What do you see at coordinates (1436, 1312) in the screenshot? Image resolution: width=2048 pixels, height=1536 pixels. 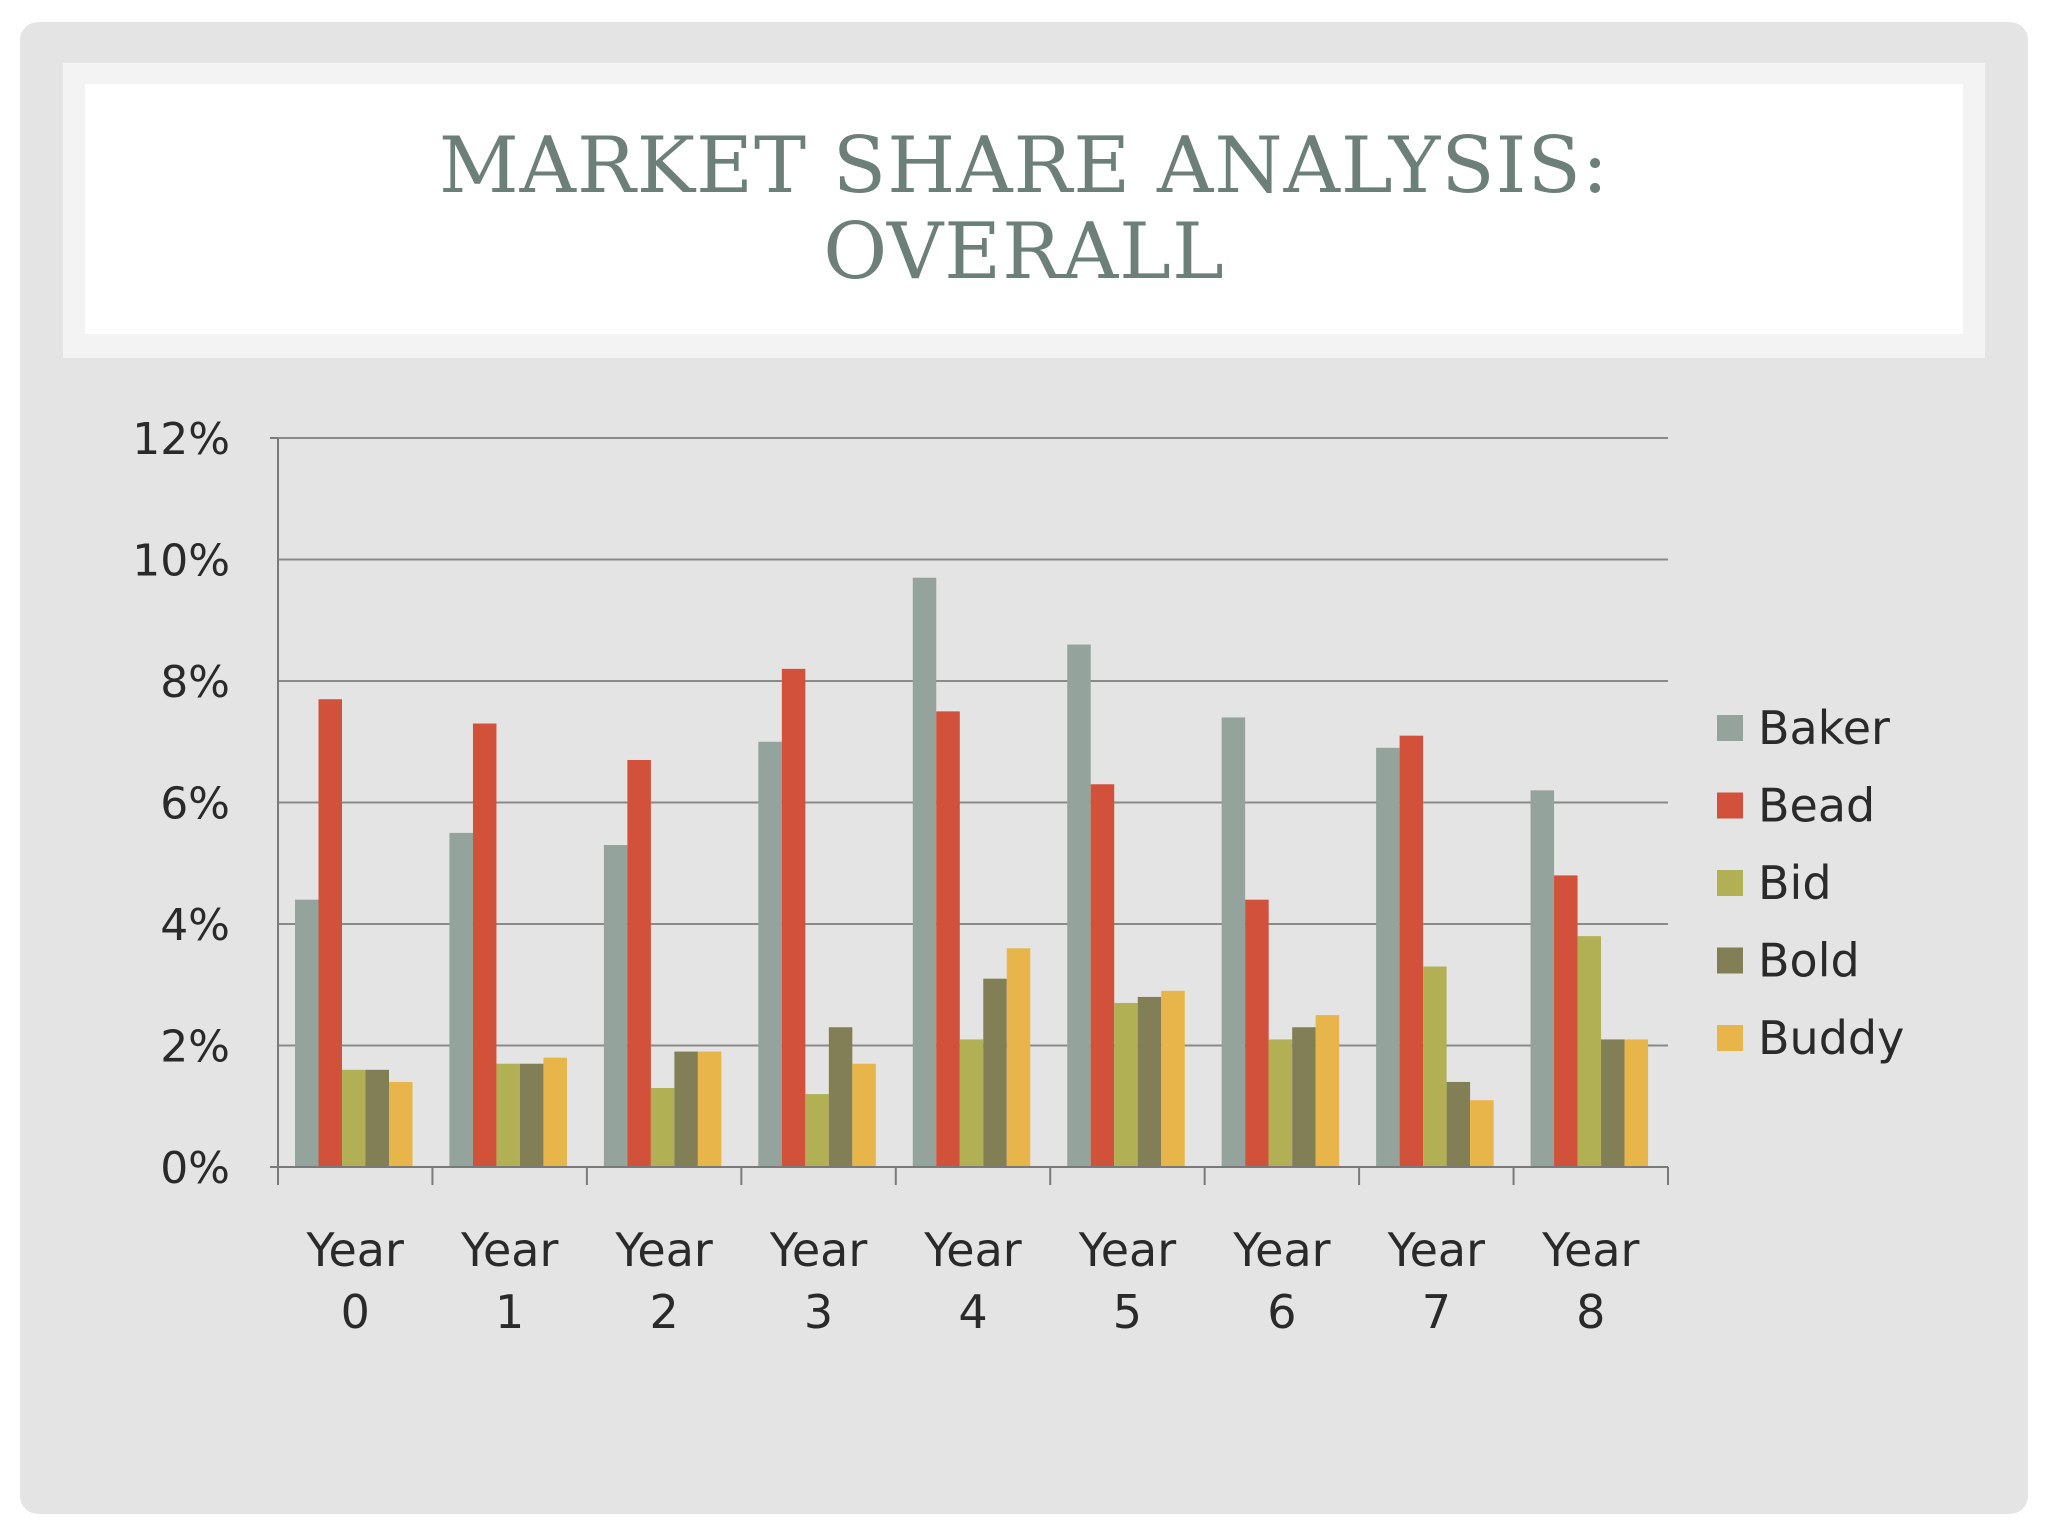 I see `x-tick-label: 7` at bounding box center [1436, 1312].